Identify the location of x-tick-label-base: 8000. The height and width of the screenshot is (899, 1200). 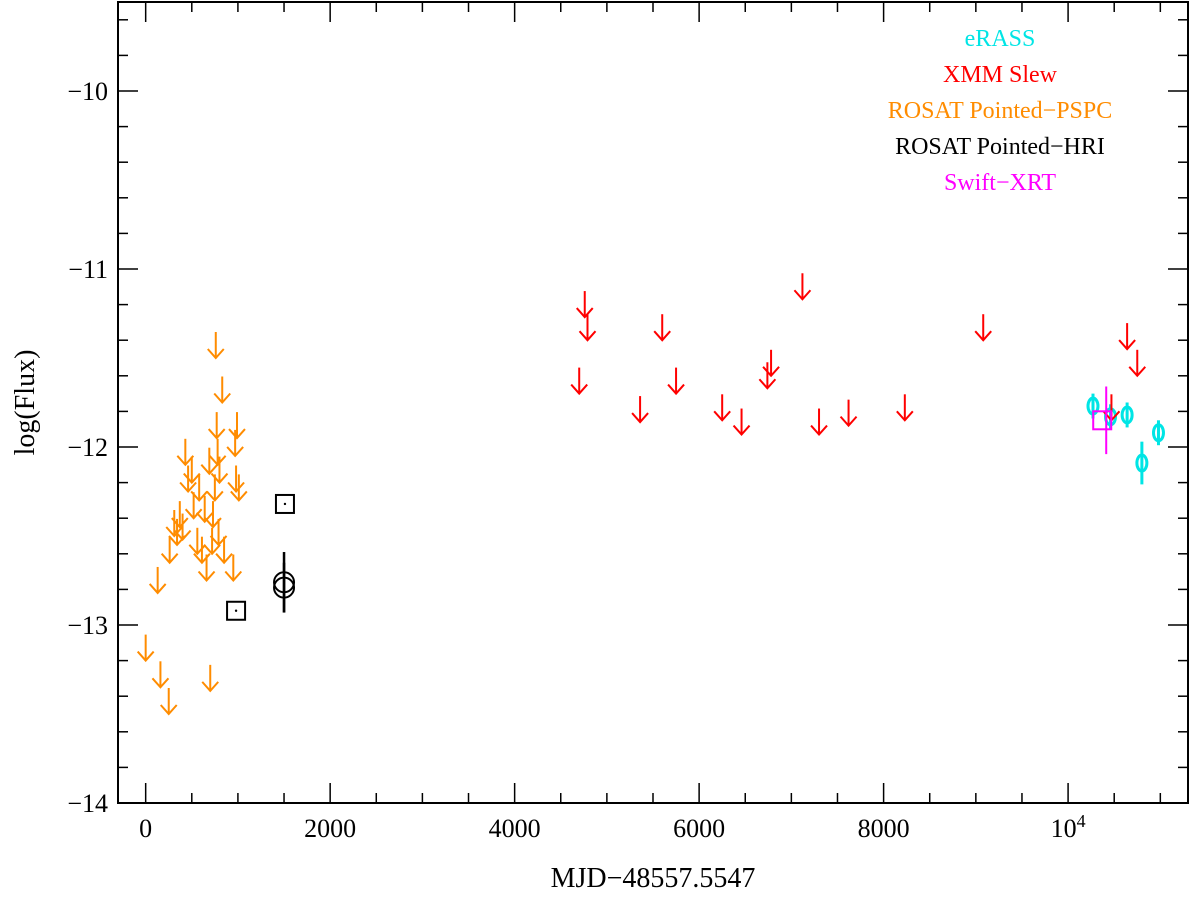
(884, 828).